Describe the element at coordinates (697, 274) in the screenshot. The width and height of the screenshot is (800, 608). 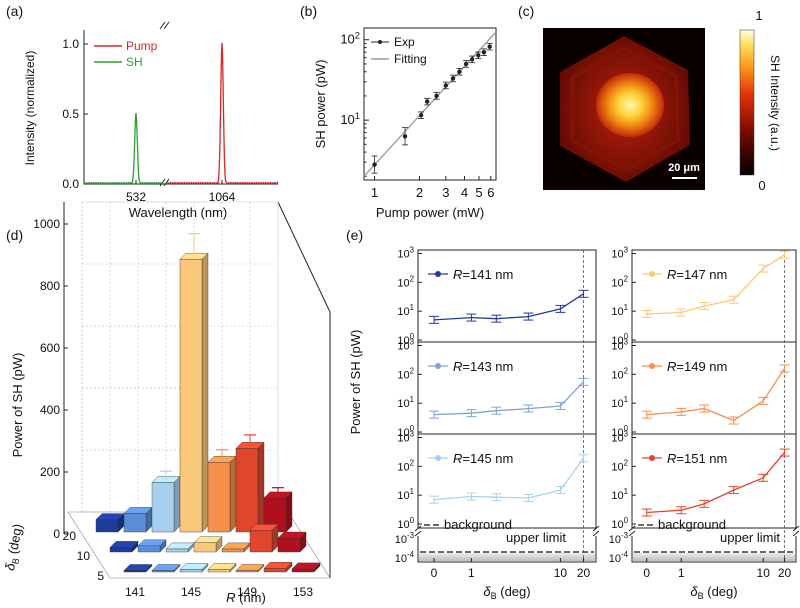
I see `legend-label-147nm: R=147 nm` at that location.